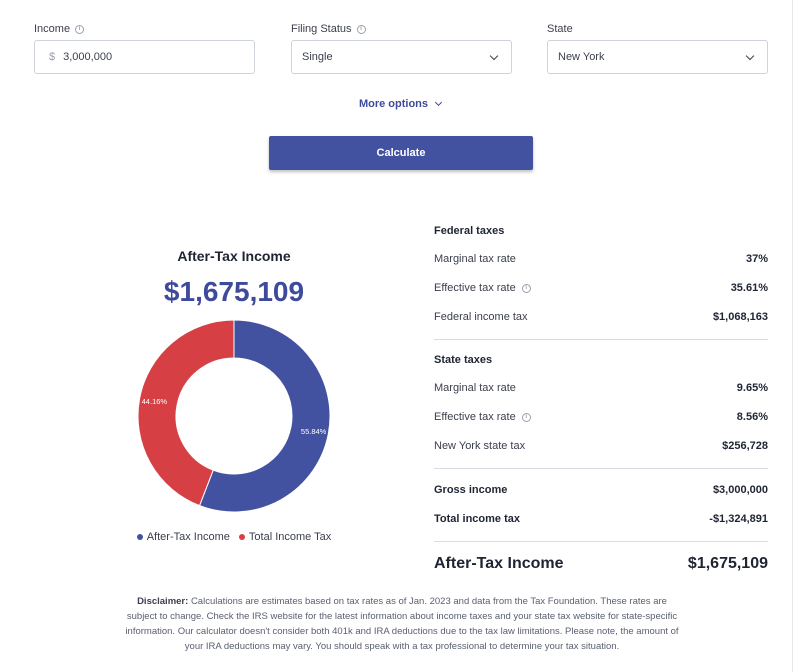  Describe the element at coordinates (581, 57) in the screenshot. I see `state-value: New York` at that location.